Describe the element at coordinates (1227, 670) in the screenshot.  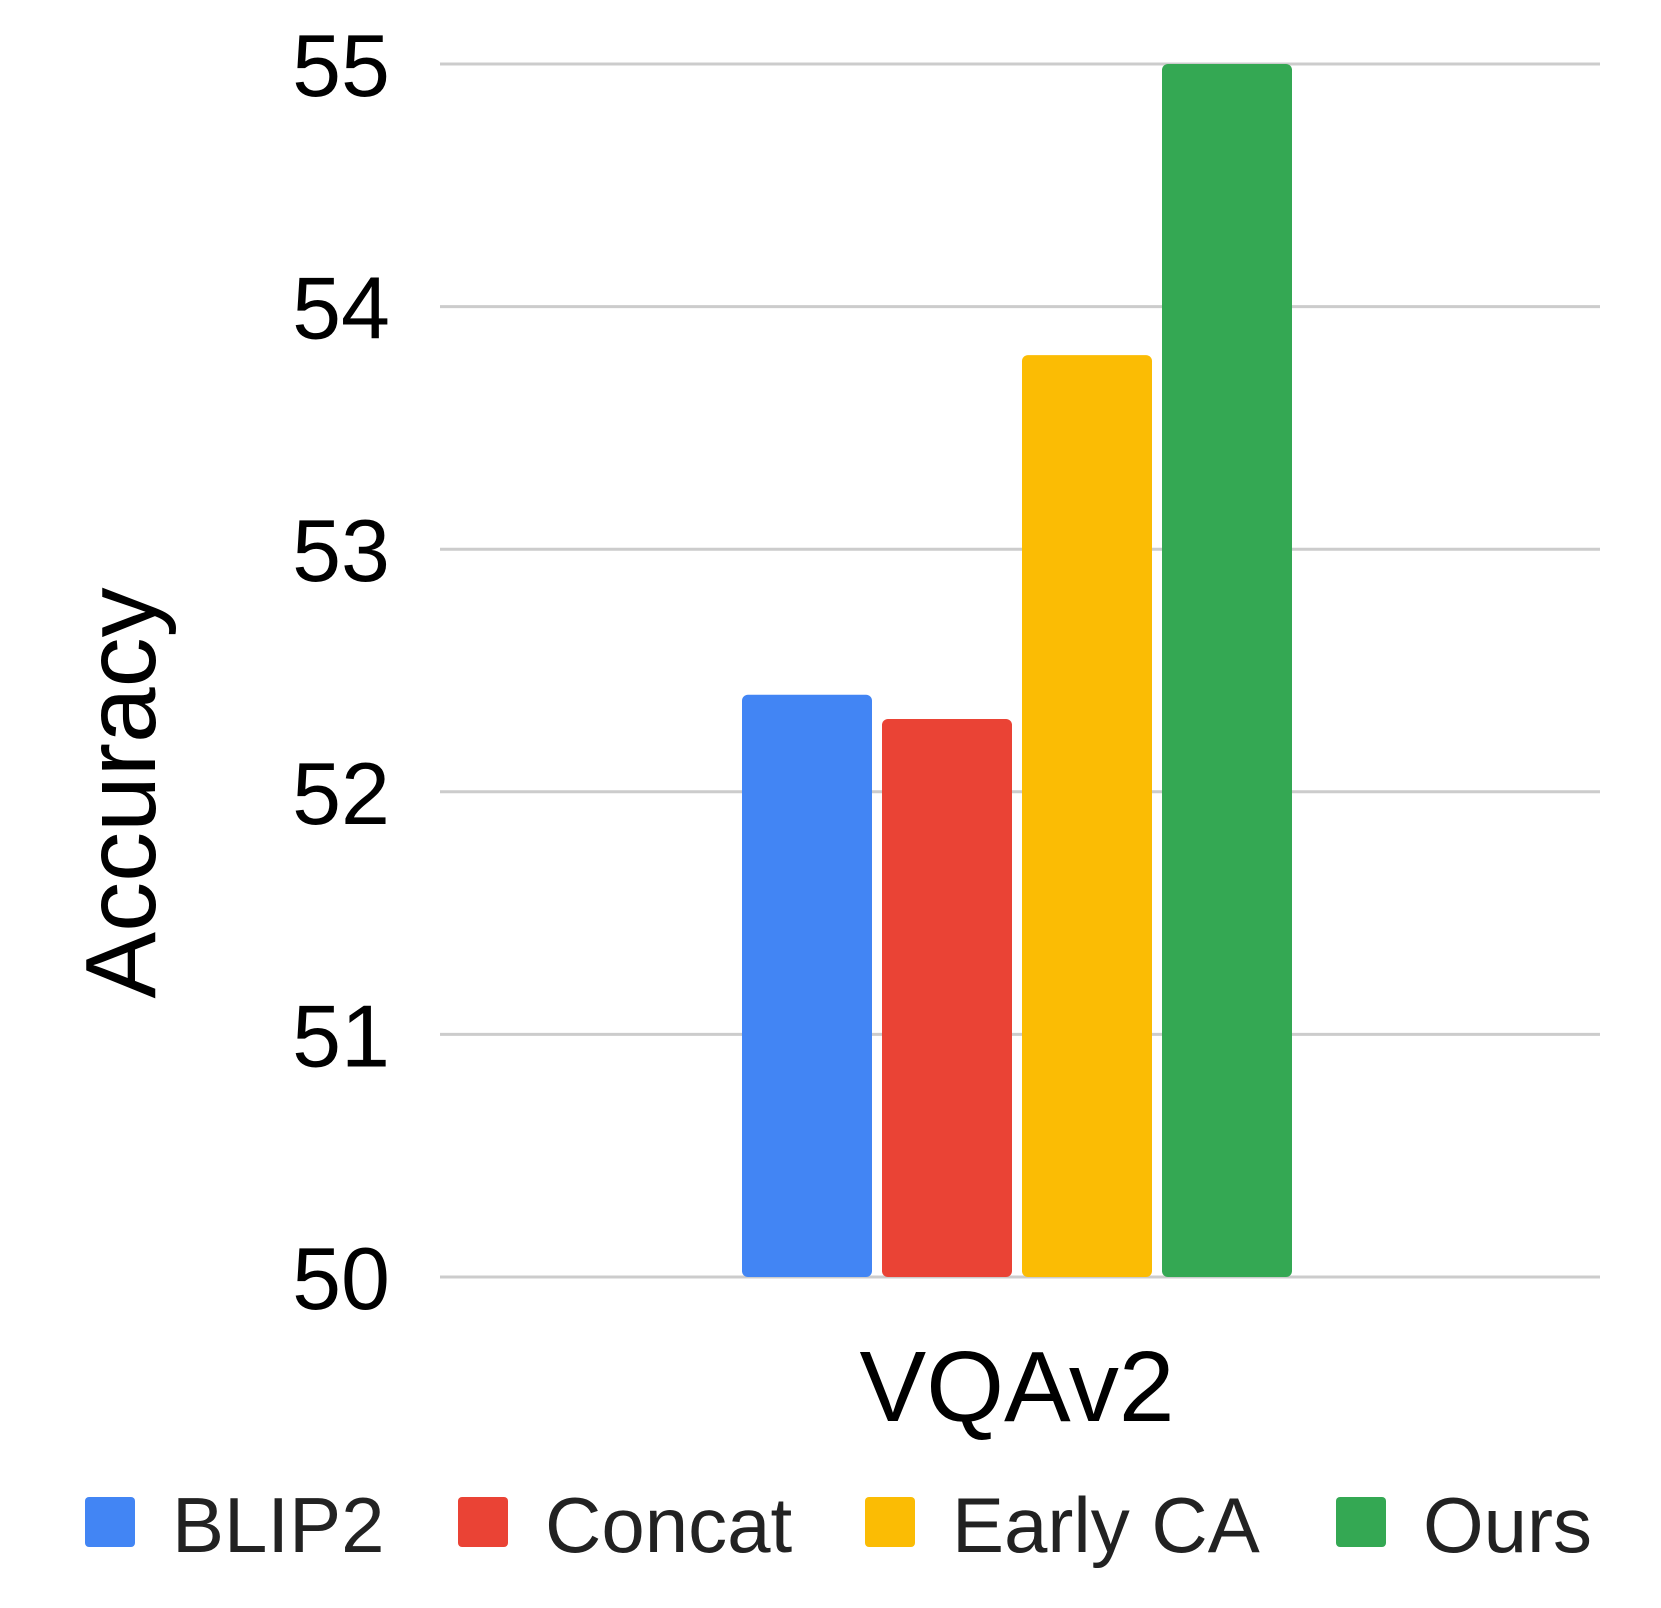
I see `bar-ours` at that location.